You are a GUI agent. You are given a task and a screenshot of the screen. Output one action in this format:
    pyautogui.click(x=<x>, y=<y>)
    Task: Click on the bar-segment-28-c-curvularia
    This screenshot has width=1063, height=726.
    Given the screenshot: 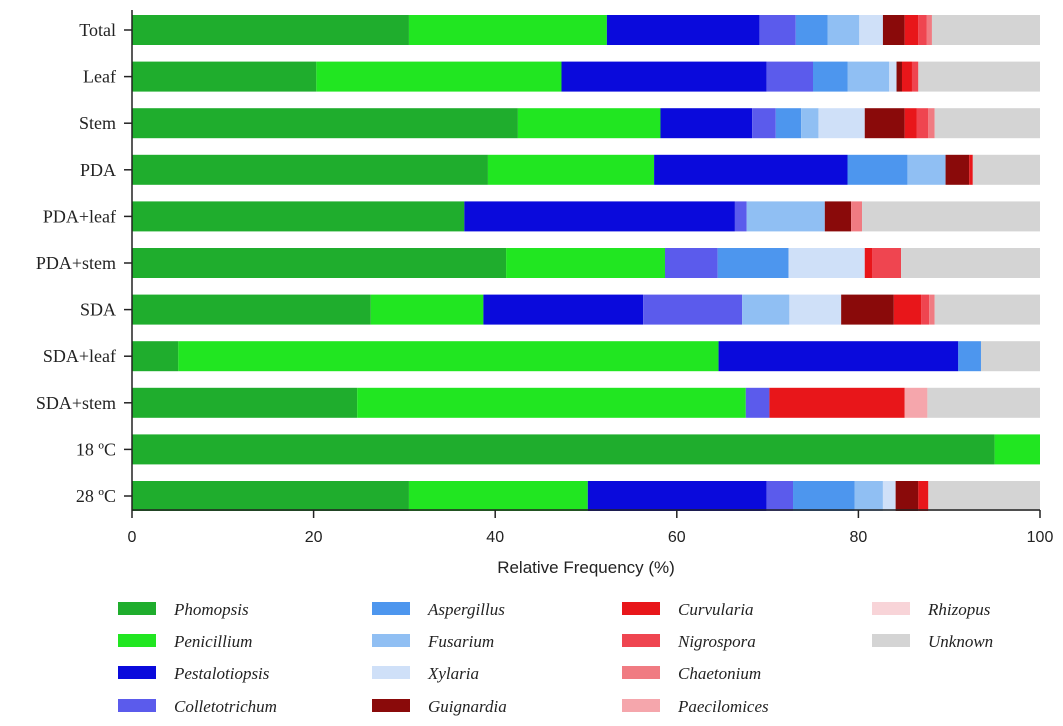 What is the action you would take?
    pyautogui.click(x=923, y=496)
    